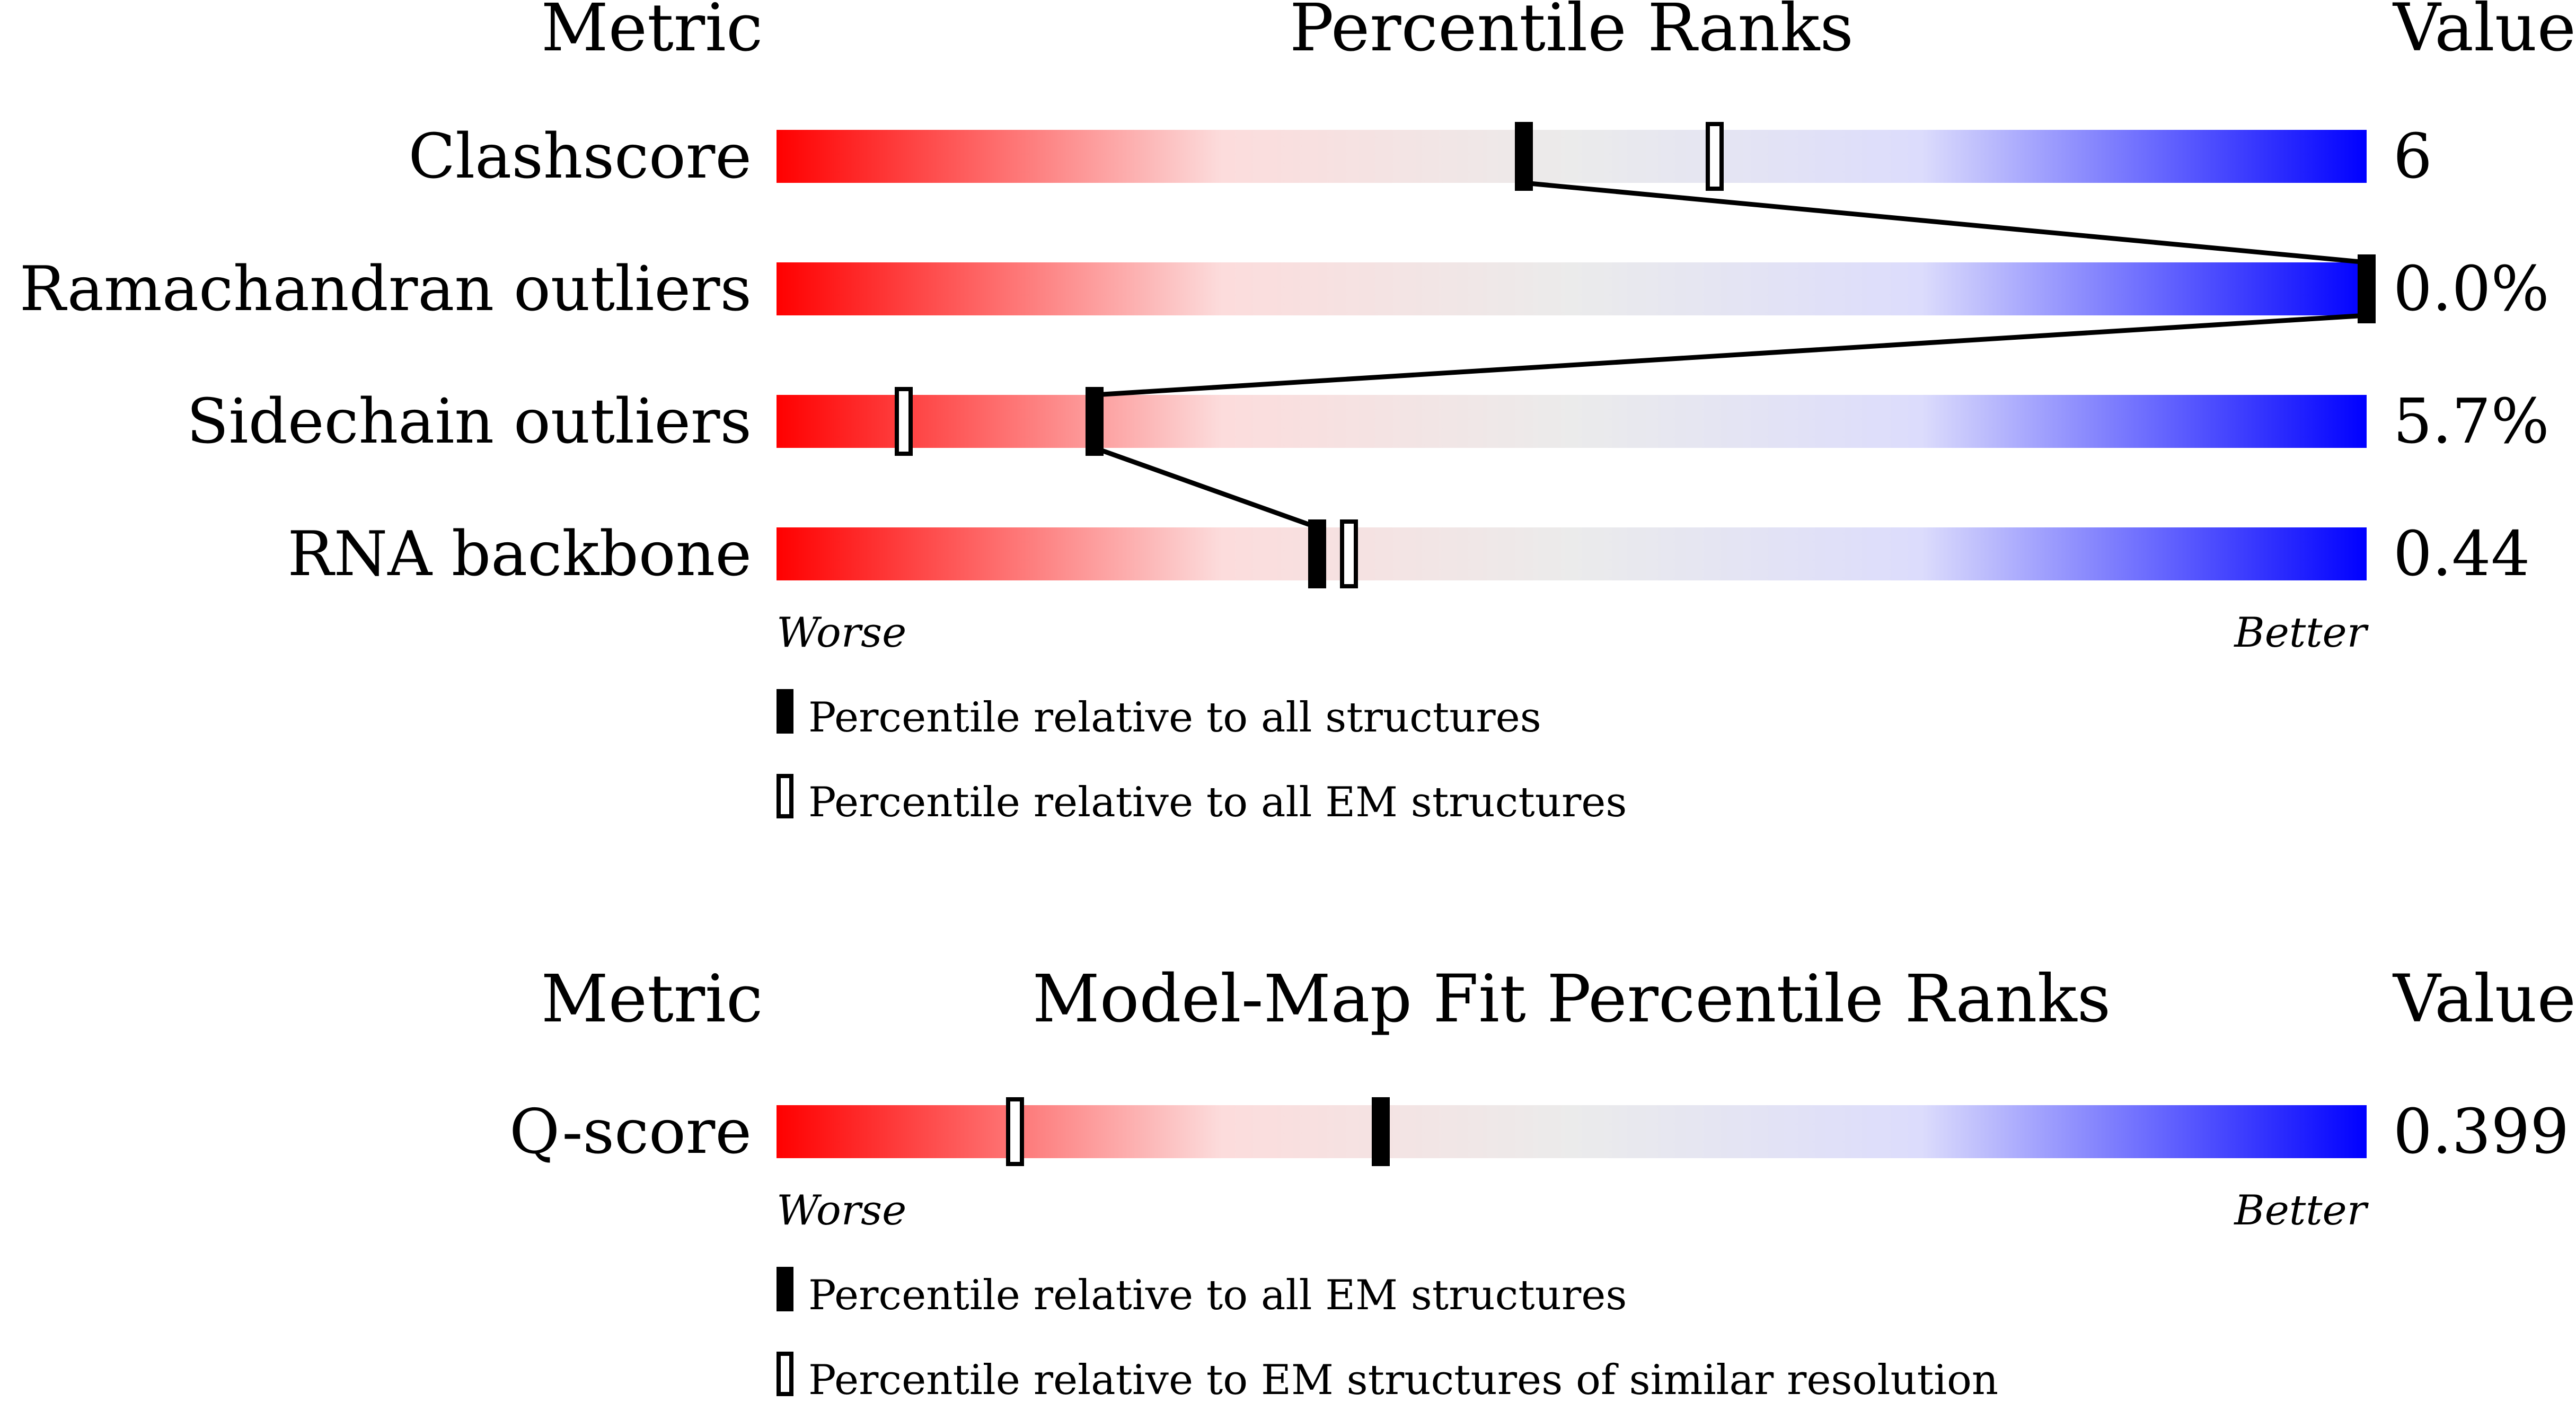 This screenshot has height=1411, width=2576. I want to click on metric-row: Q-score 0.399, so click(1539, 1132).